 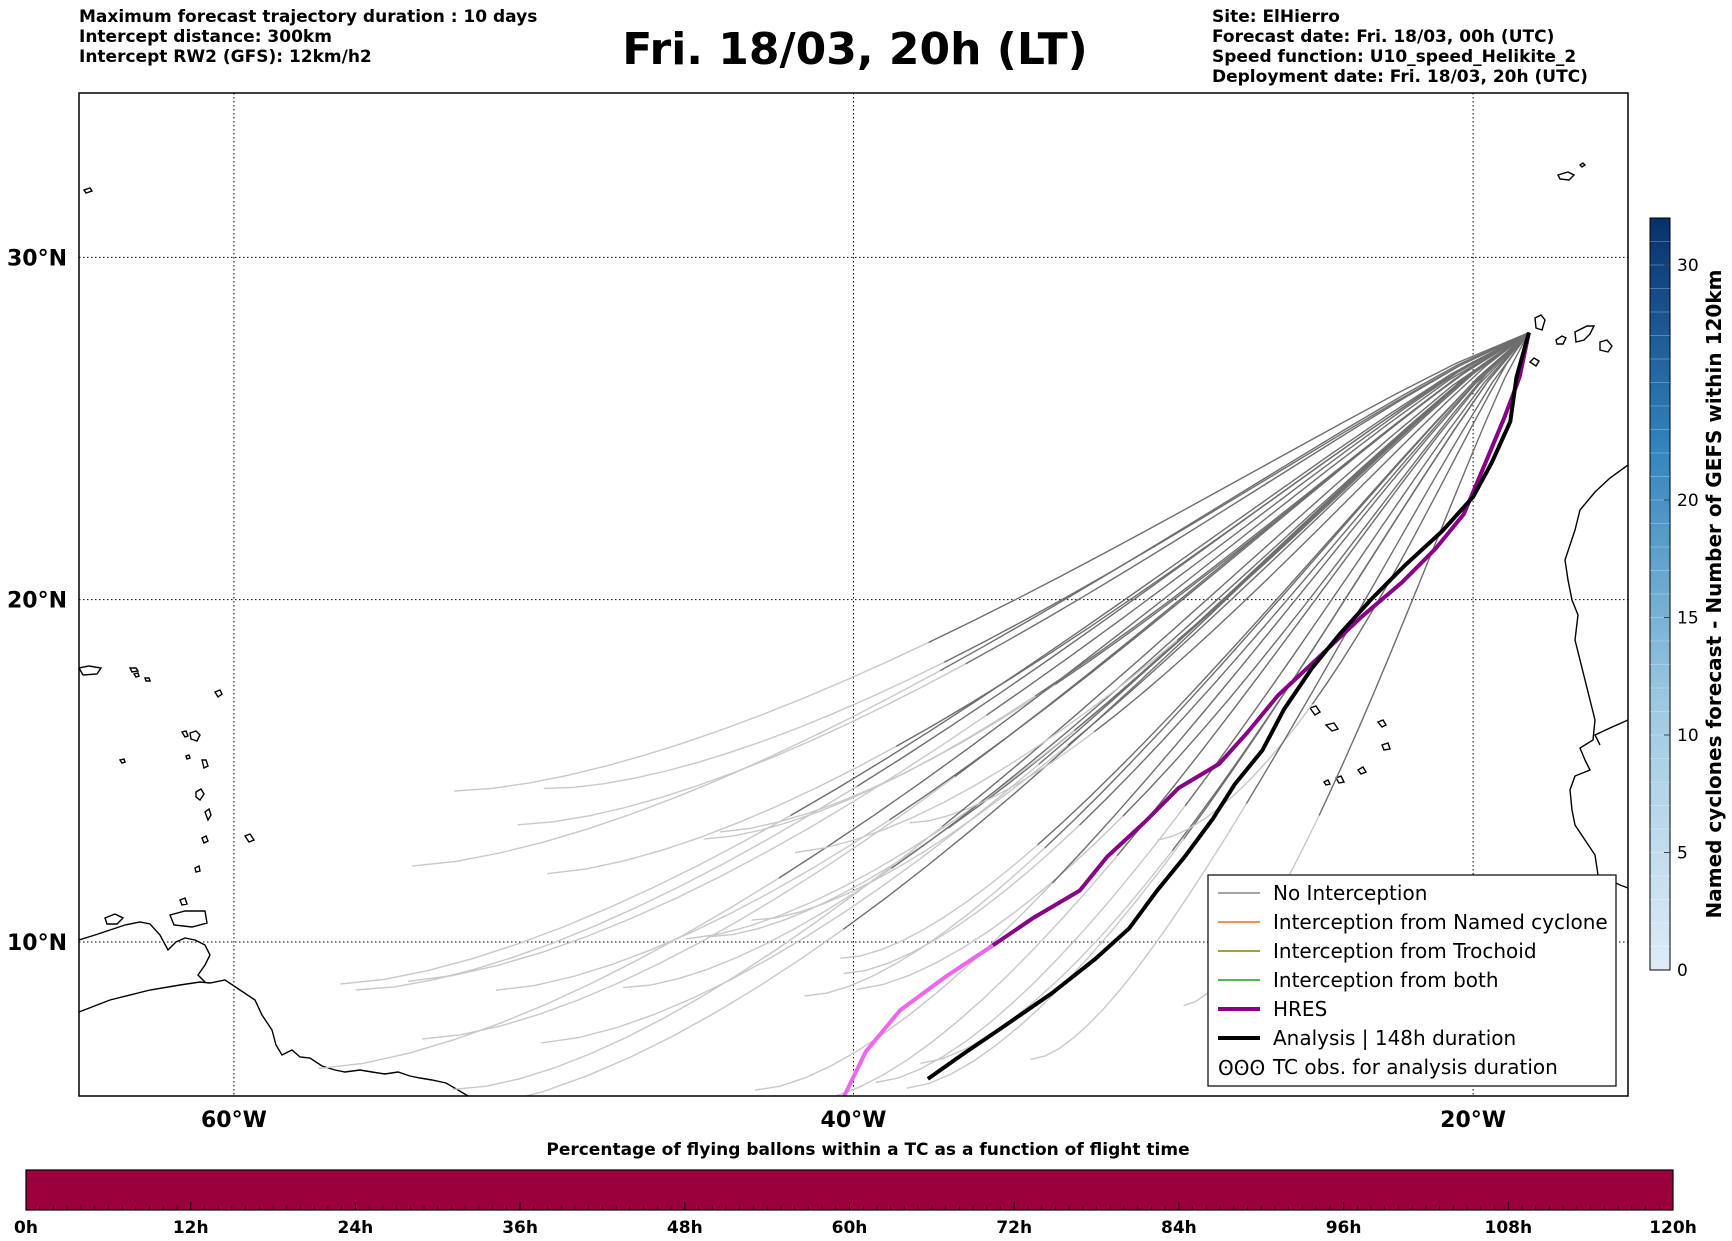 What do you see at coordinates (1682, 971) in the screenshot?
I see `colorbar-tick-label: 0` at bounding box center [1682, 971].